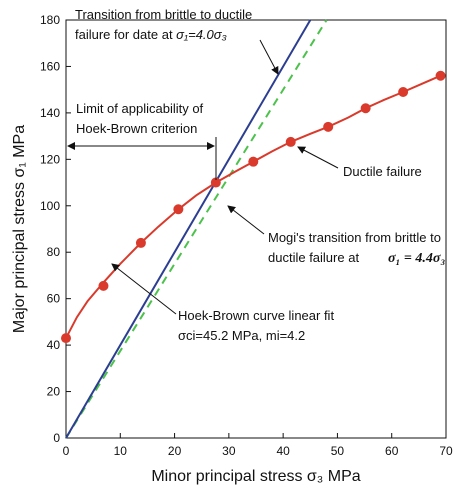  Describe the element at coordinates (269, 57) in the screenshot. I see `annotation-transition-arrow` at that location.